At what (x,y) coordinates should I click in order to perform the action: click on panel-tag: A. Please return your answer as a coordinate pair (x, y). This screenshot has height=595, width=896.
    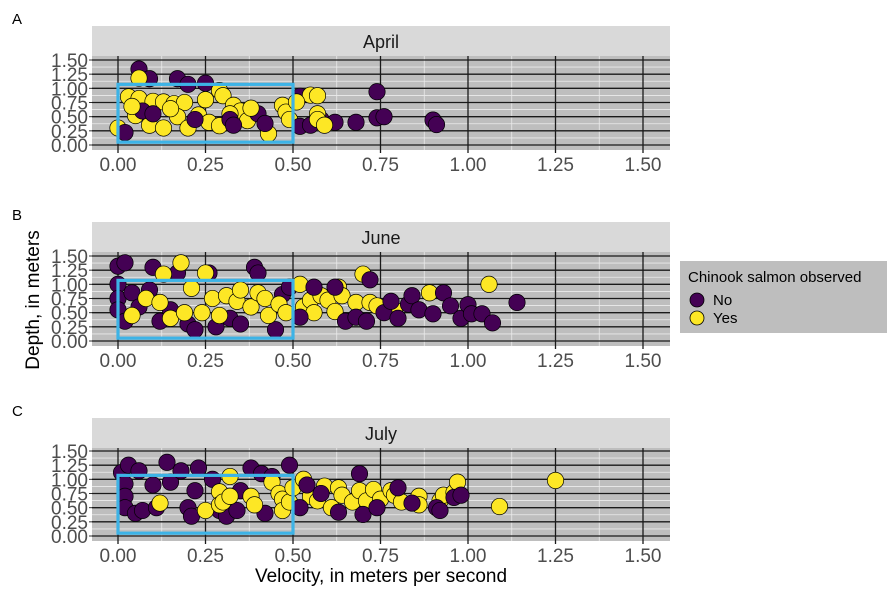
    Looking at the image, I should click on (17, 19).